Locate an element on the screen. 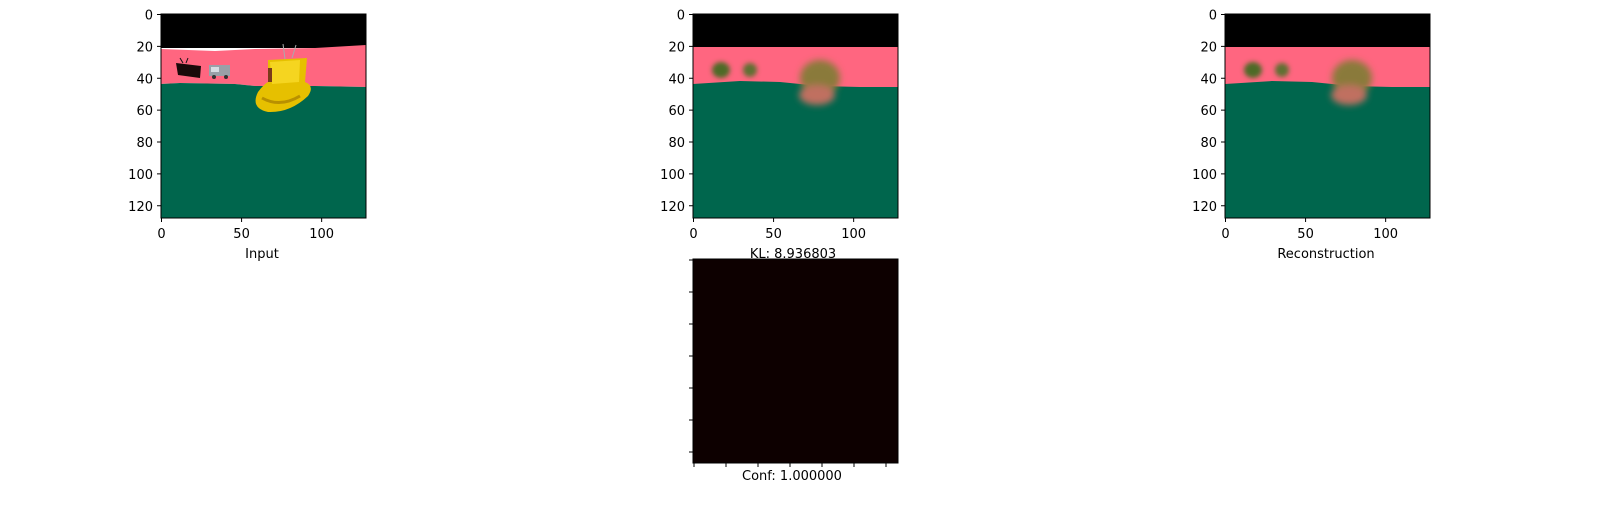 Image resolution: width=1612 pixels, height=510 pixels. kl-ytick-label: 60 is located at coordinates (676, 111).